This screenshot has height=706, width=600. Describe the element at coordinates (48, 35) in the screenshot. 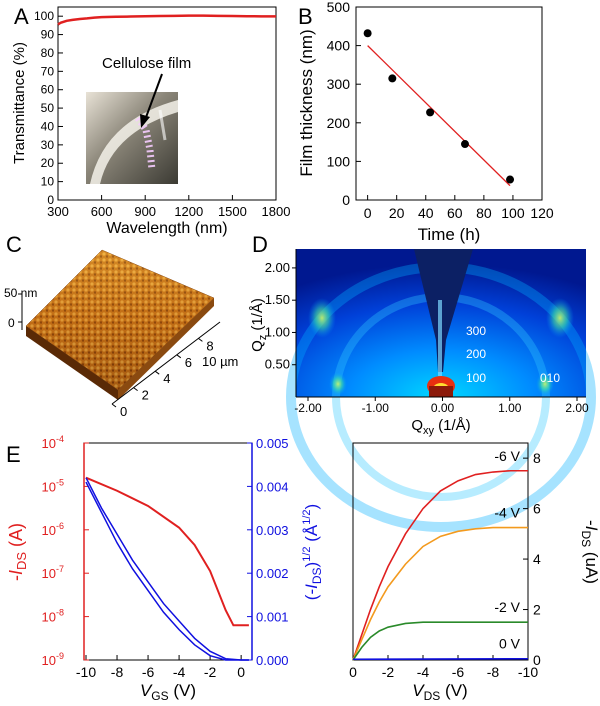

I see `panel-a-y-tick-label: 90` at that location.